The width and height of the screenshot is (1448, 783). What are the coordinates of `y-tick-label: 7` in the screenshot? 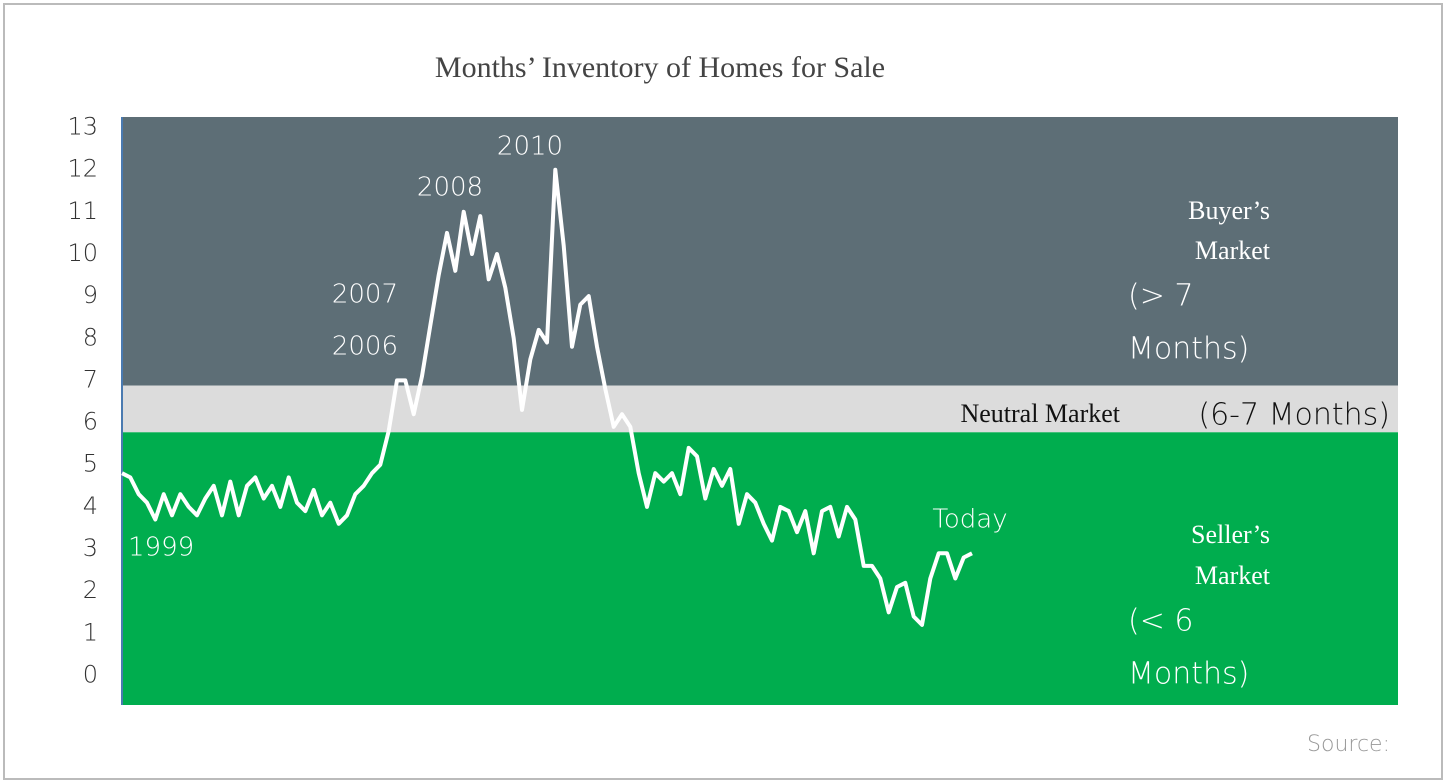 It's located at (90, 379).